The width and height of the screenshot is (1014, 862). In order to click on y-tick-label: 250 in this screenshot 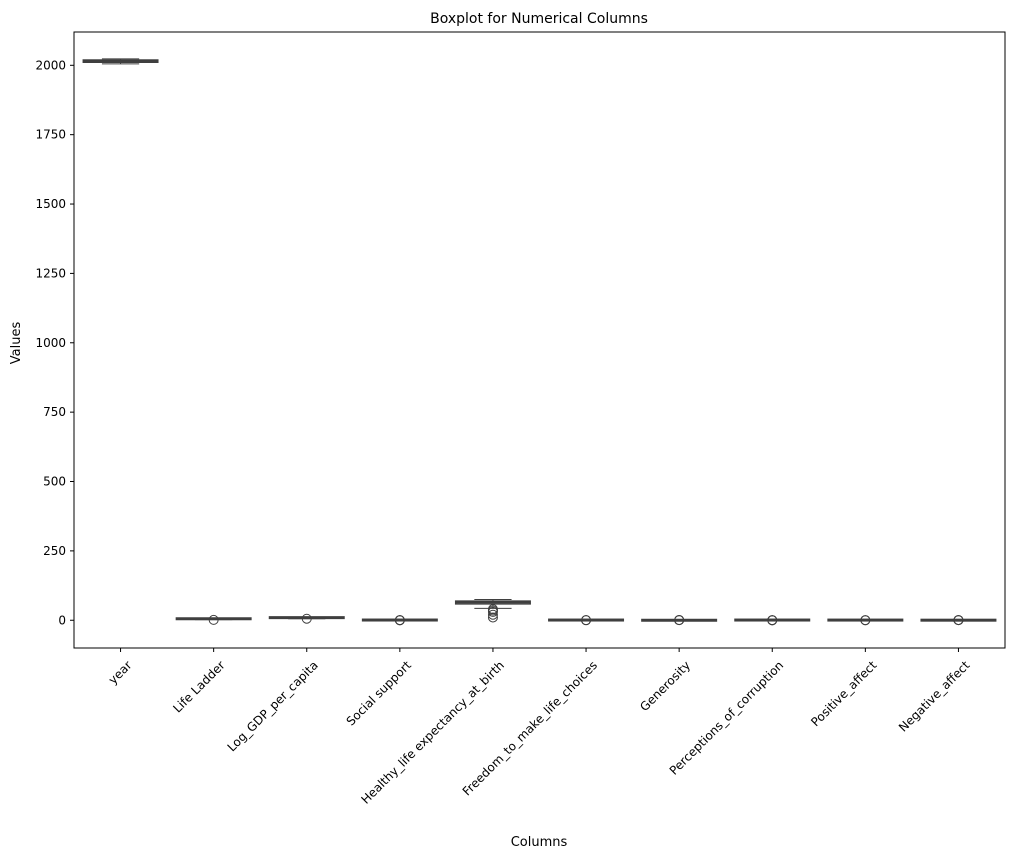, I will do `click(54, 551)`.